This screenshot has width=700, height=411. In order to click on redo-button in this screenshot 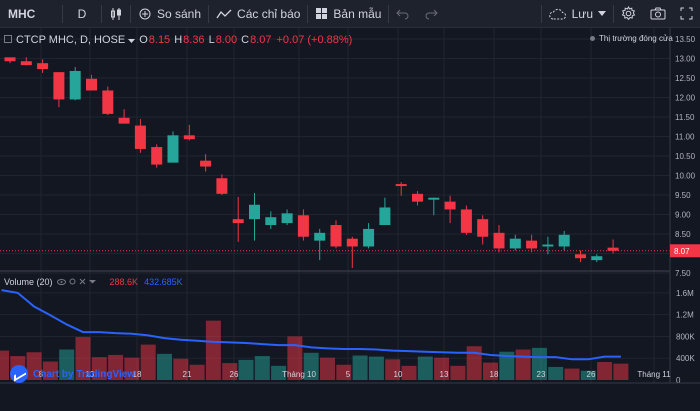, I will do `click(431, 14)`.